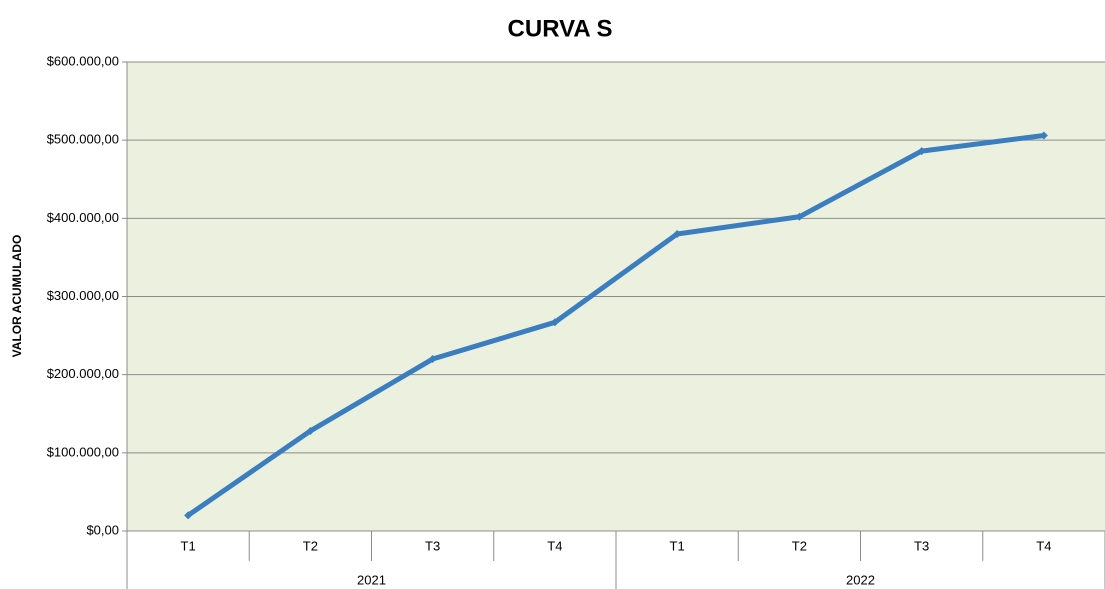 The width and height of the screenshot is (1105, 589). Describe the element at coordinates (17, 296) in the screenshot. I see `y-axis-label: VALOR ACUMULADO` at that location.